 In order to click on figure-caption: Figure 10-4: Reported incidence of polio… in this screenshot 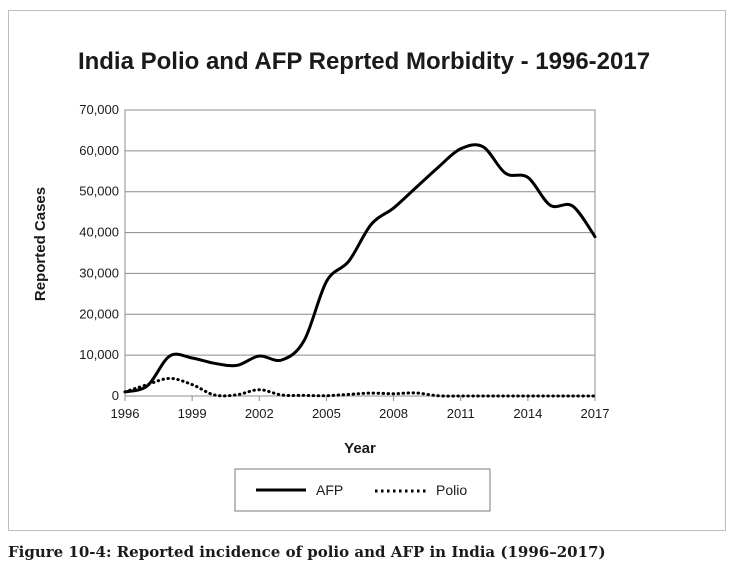, I will do `click(307, 552)`.